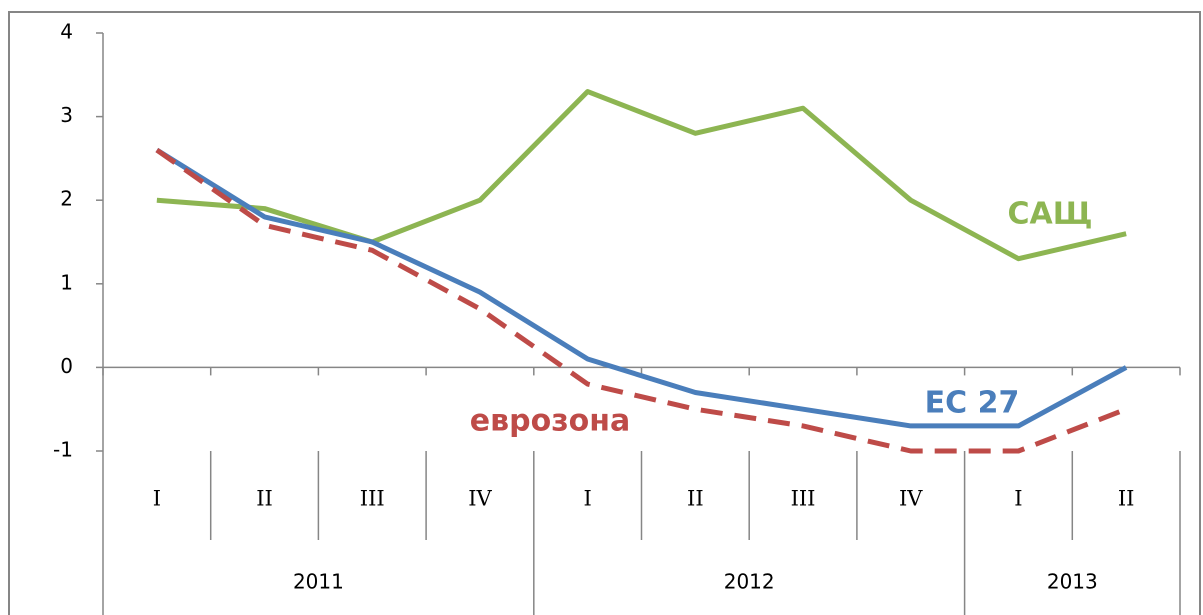 This screenshot has width=1203, height=615. Describe the element at coordinates (66, 282) in the screenshot. I see `y-tick-label: 1` at that location.